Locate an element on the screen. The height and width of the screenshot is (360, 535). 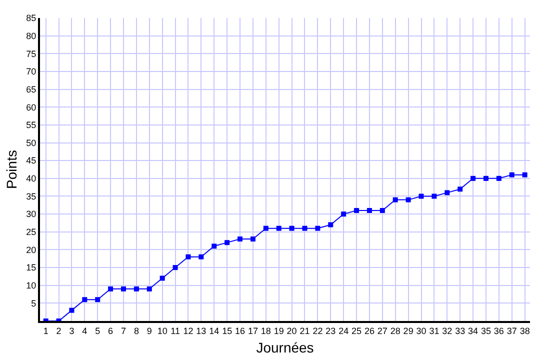
x-tick-label: 13 is located at coordinates (201, 331).